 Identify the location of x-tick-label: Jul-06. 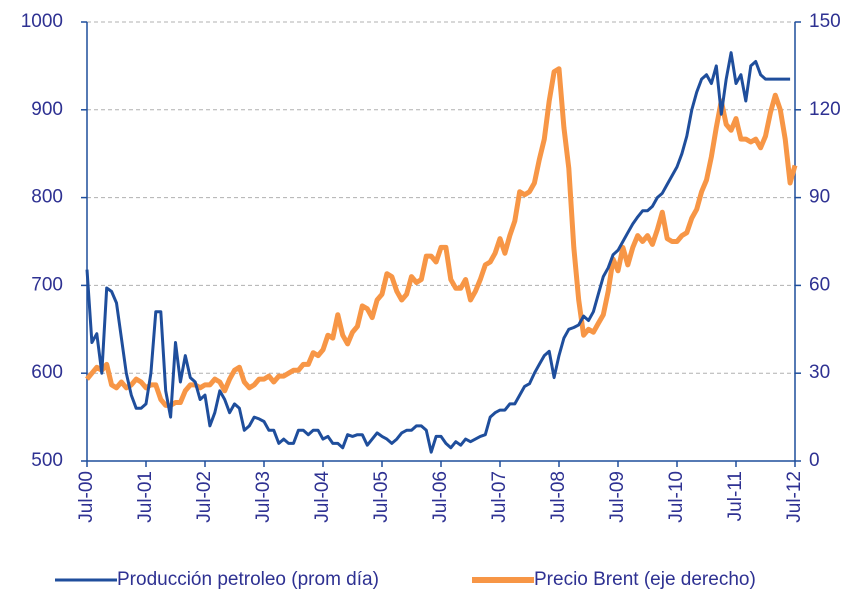
(440, 497).